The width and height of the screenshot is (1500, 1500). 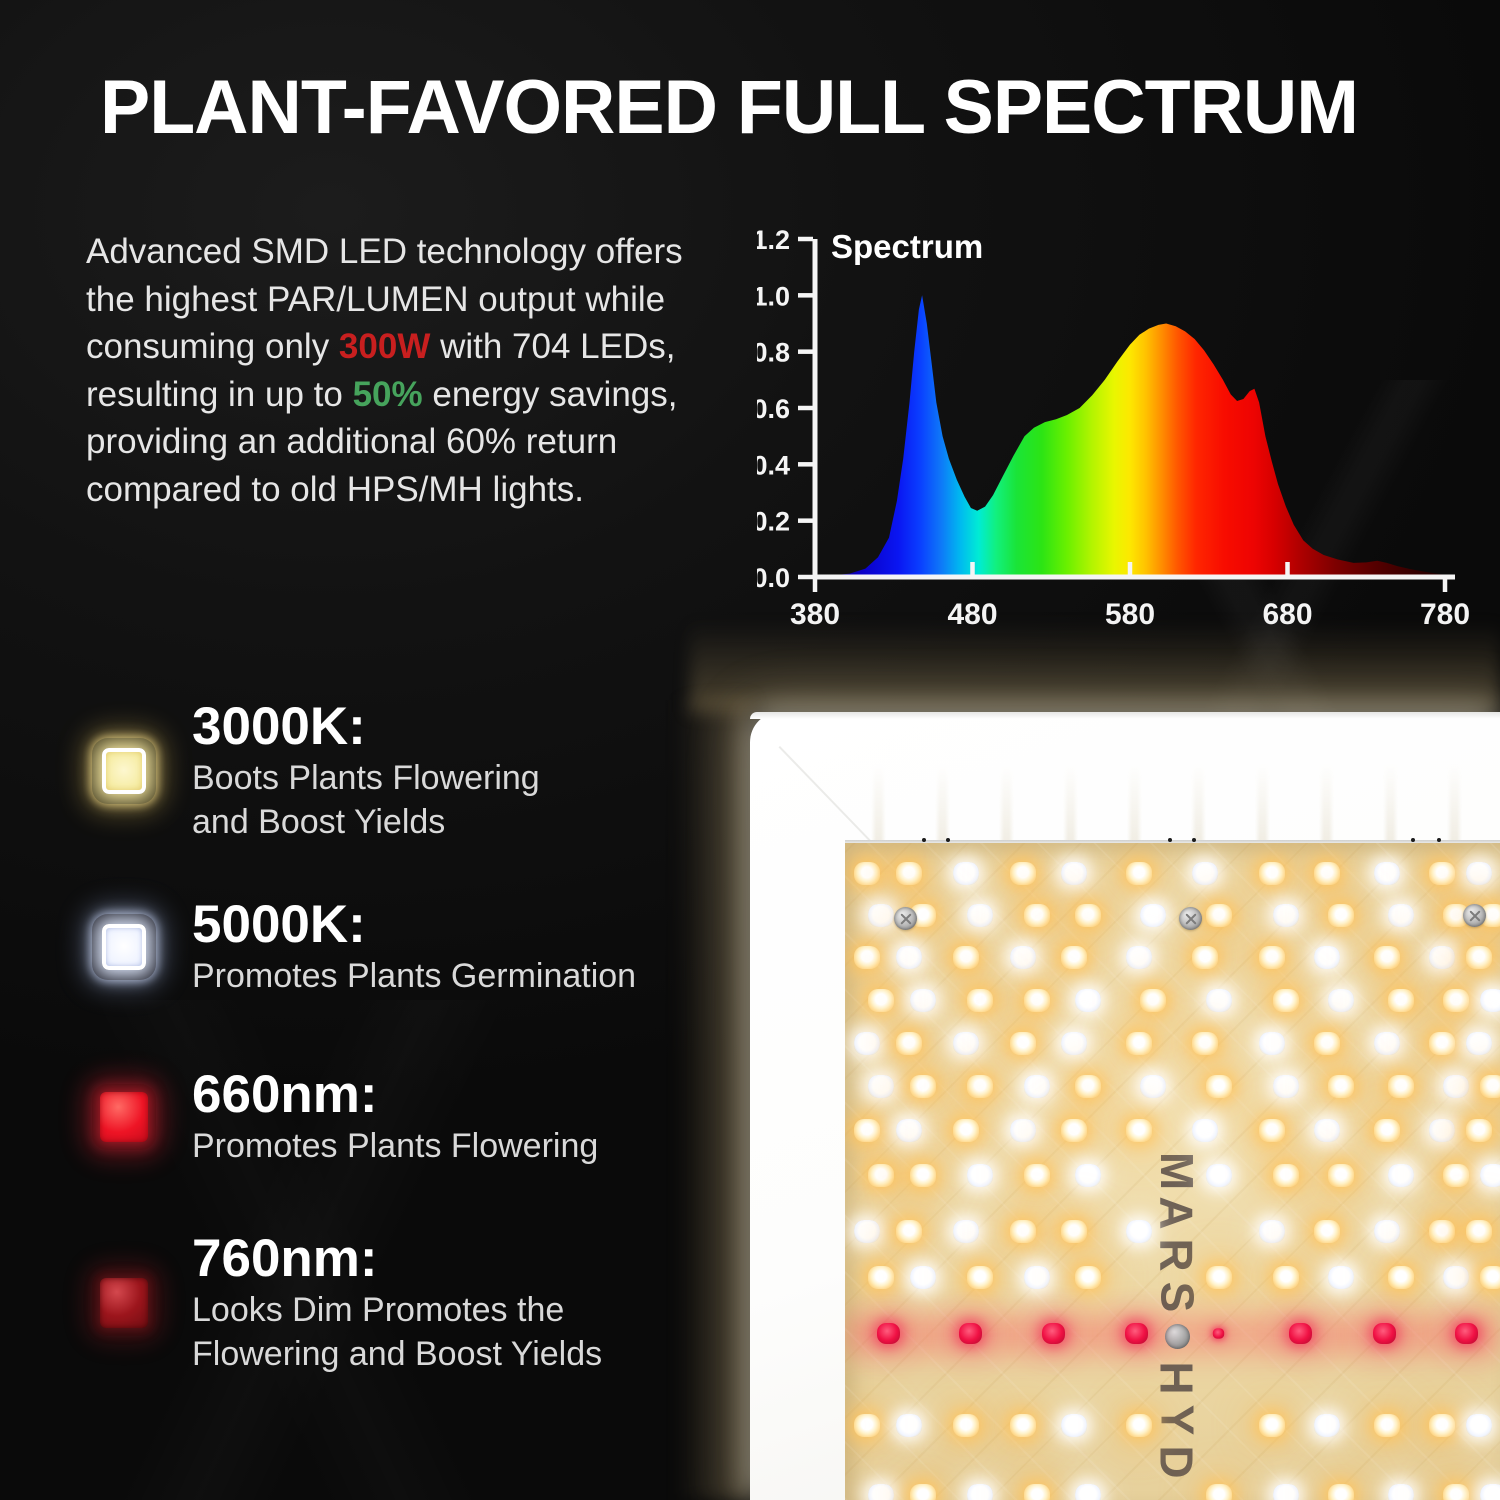 I want to click on intro-line: consuming only 300W with 704 LEDs,, so click(x=384, y=347).